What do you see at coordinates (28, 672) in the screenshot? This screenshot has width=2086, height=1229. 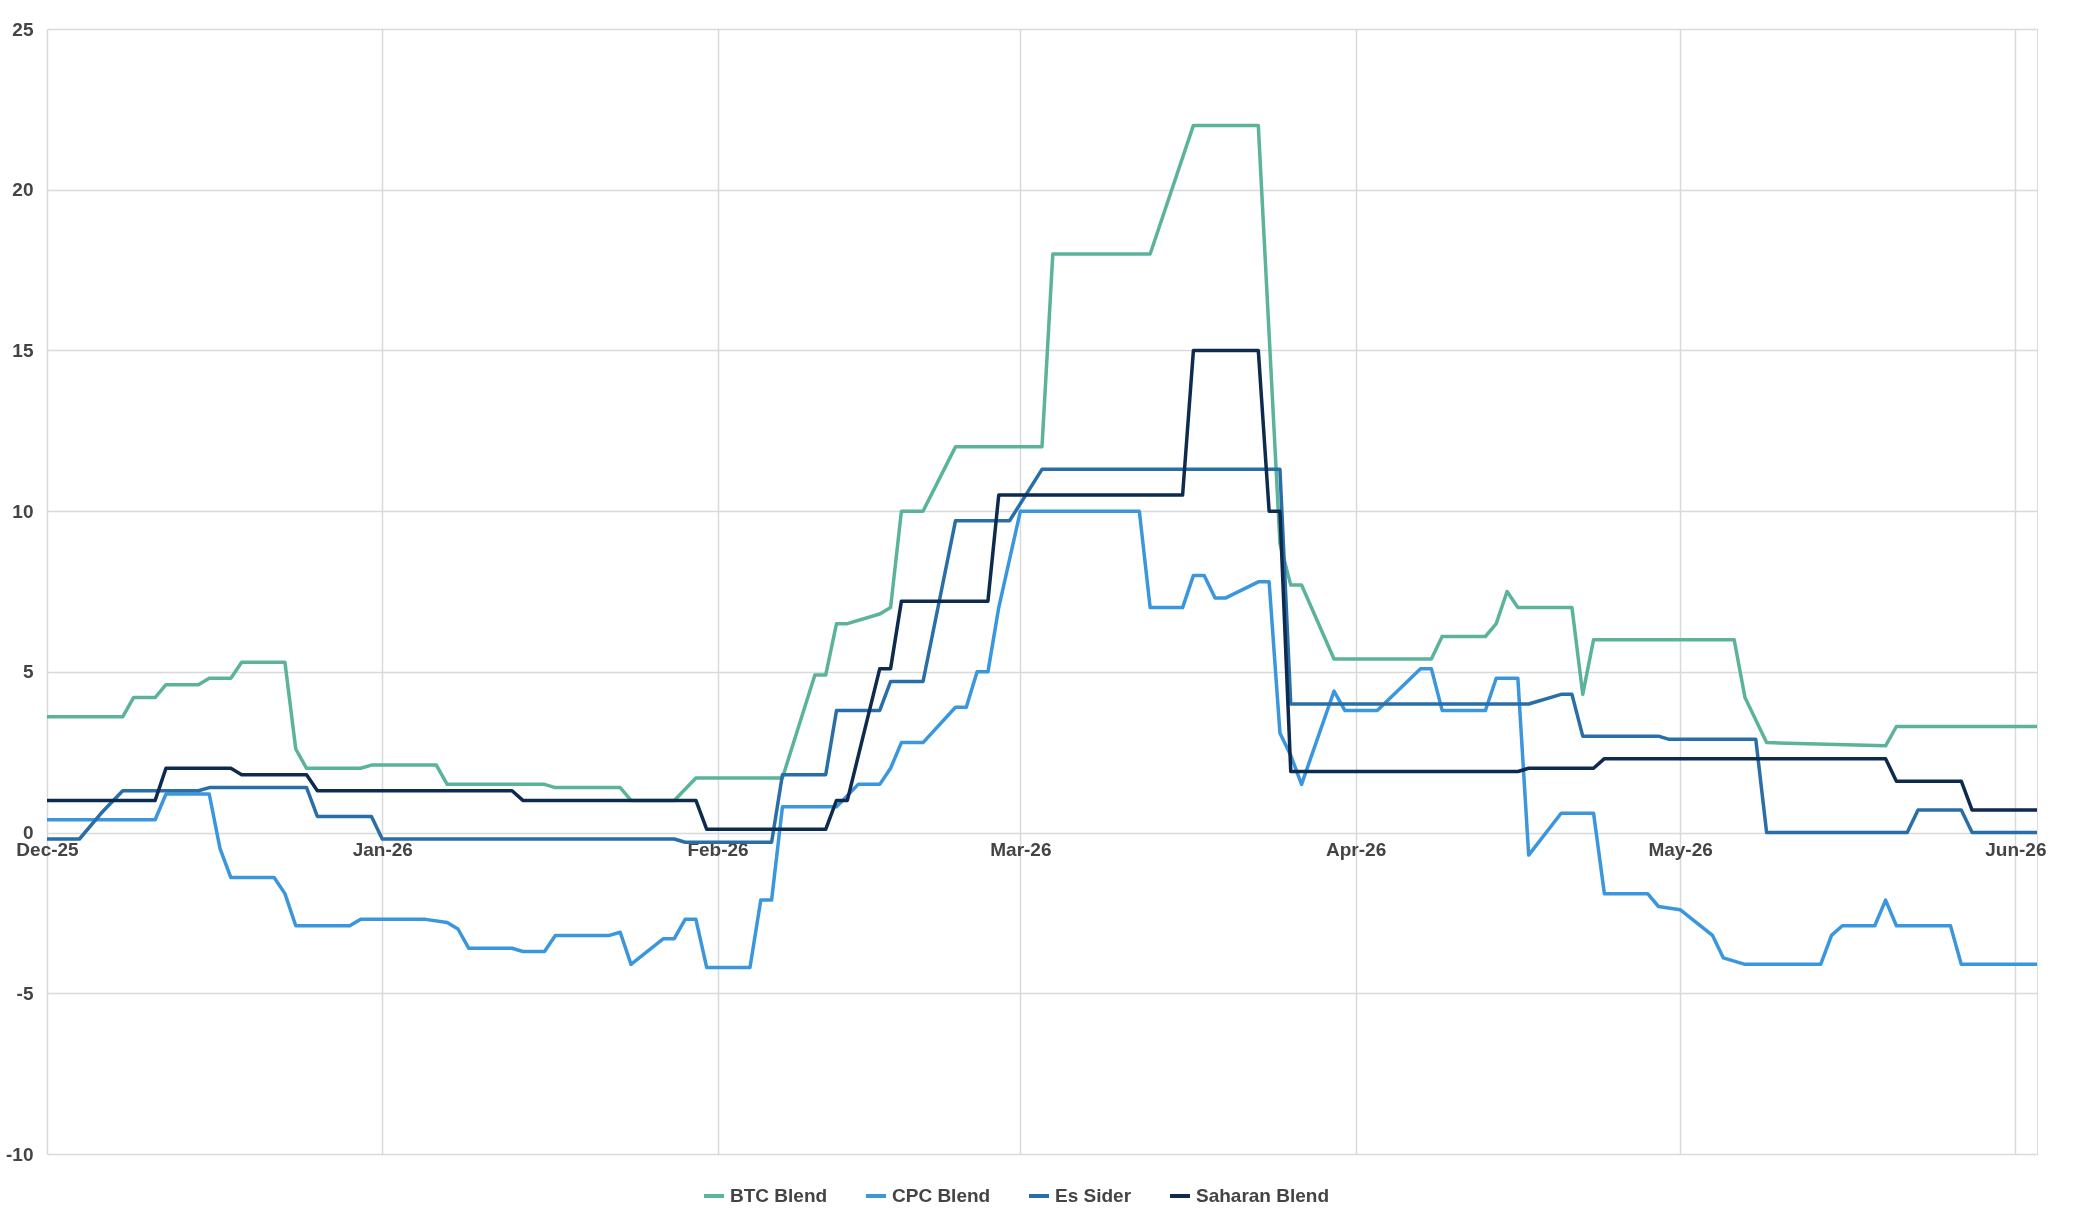 I see `y-tick-label: 5` at bounding box center [28, 672].